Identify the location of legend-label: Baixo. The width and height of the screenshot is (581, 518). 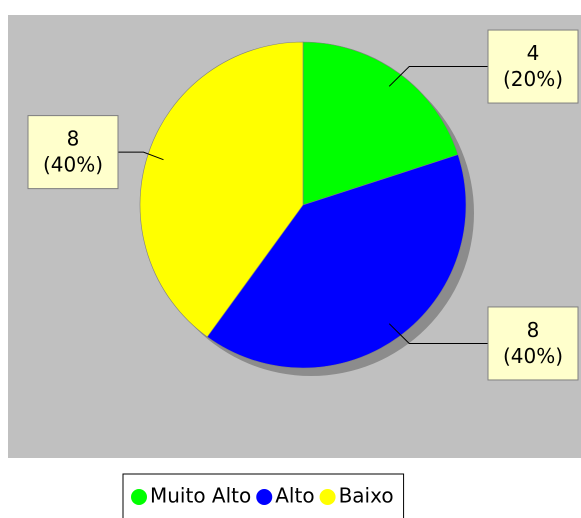
(366, 496).